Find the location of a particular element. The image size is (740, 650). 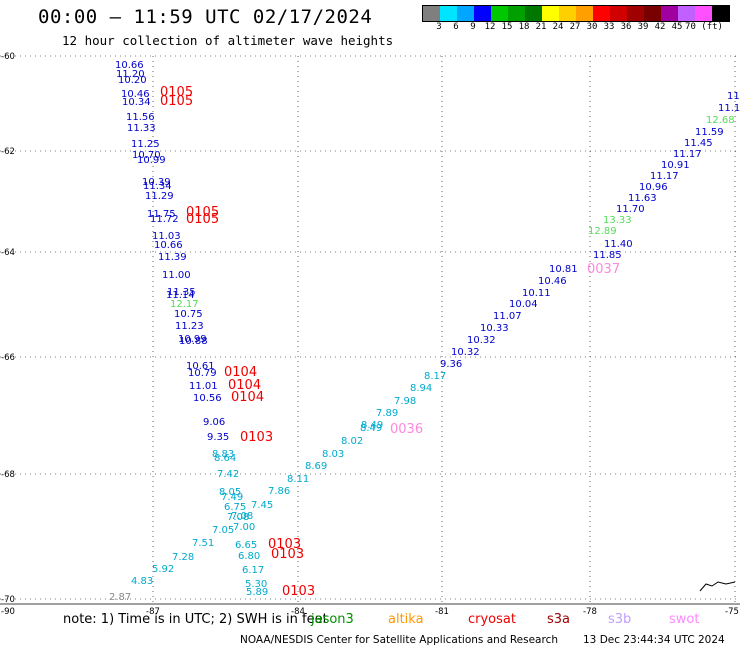

wave-height-value: 7.05 is located at coordinates (223, 530).